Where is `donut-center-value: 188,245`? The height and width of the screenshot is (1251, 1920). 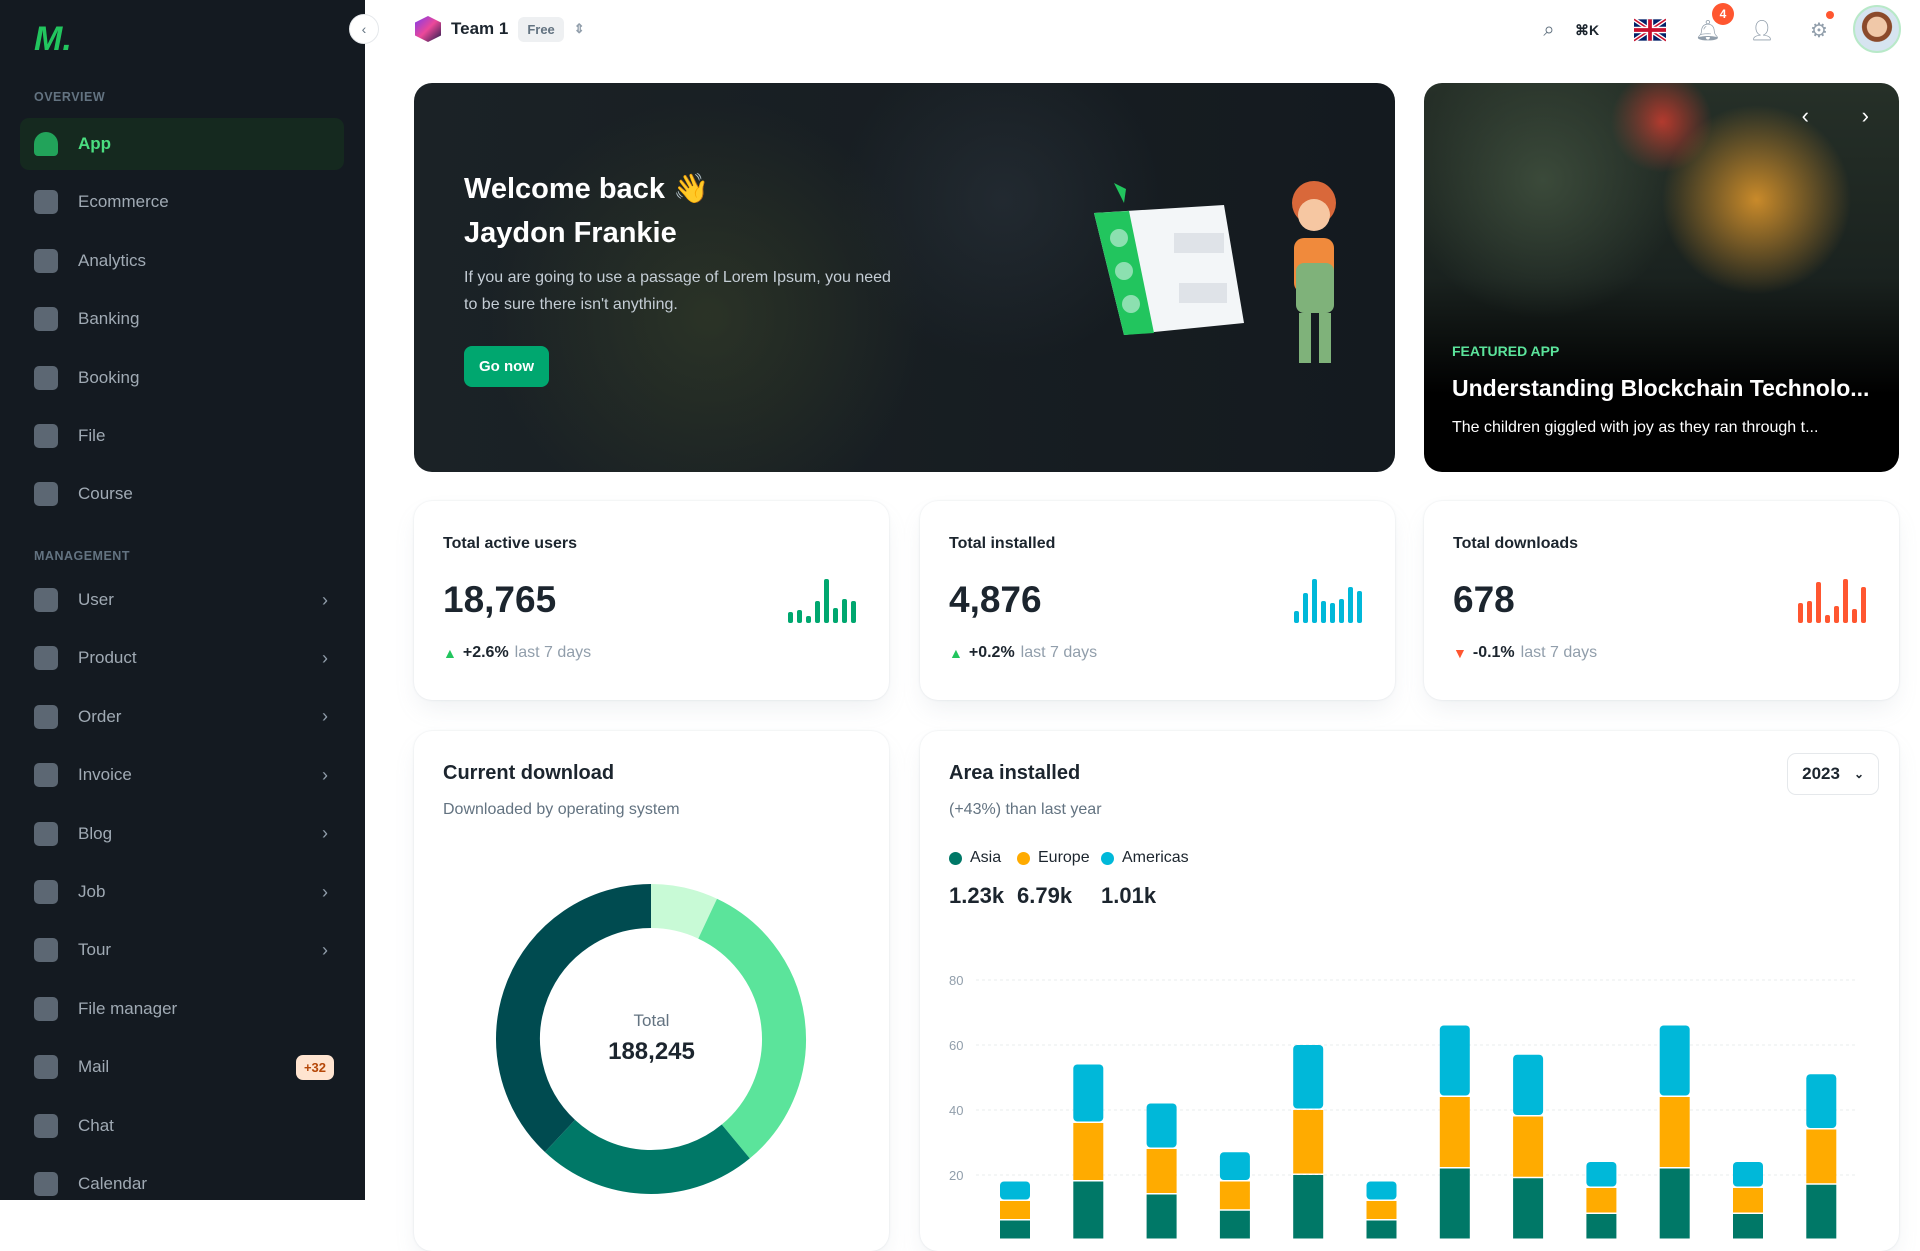
donut-center-value: 188,245 is located at coordinates (651, 1051).